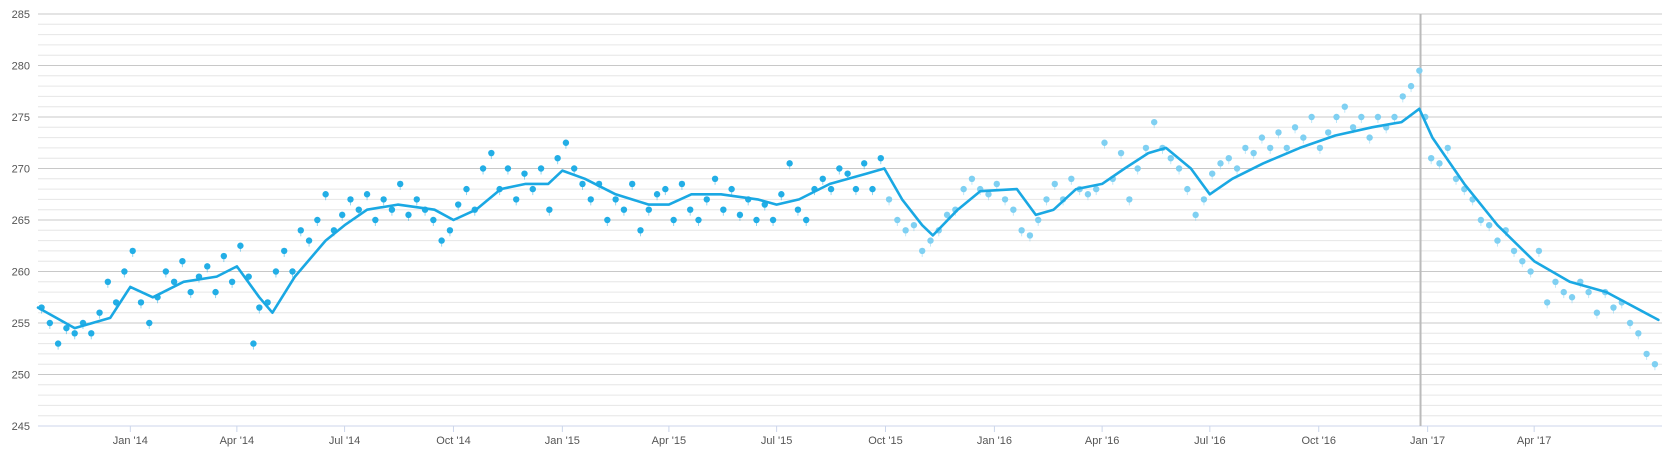 The width and height of the screenshot is (1671, 460). I want to click on y-tick-label: 280, so click(21, 67).